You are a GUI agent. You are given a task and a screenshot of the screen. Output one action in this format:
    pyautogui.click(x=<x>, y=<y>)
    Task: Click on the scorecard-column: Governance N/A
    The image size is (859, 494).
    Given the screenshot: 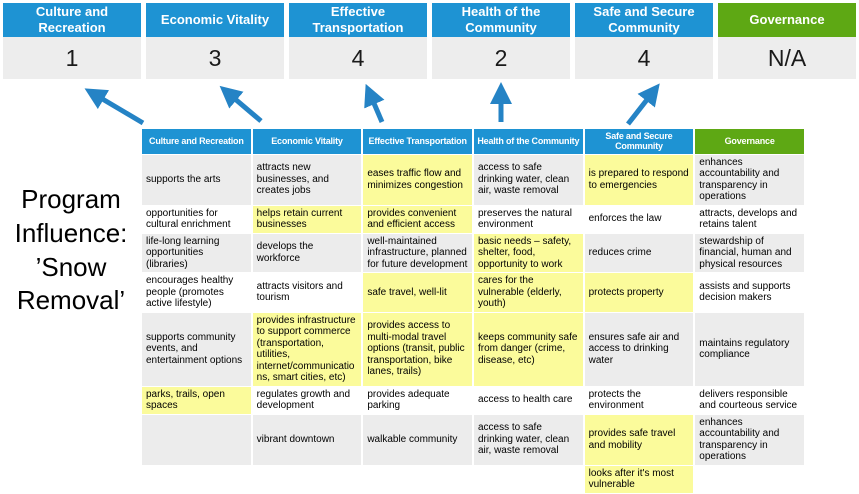 What is the action you would take?
    pyautogui.click(x=787, y=41)
    